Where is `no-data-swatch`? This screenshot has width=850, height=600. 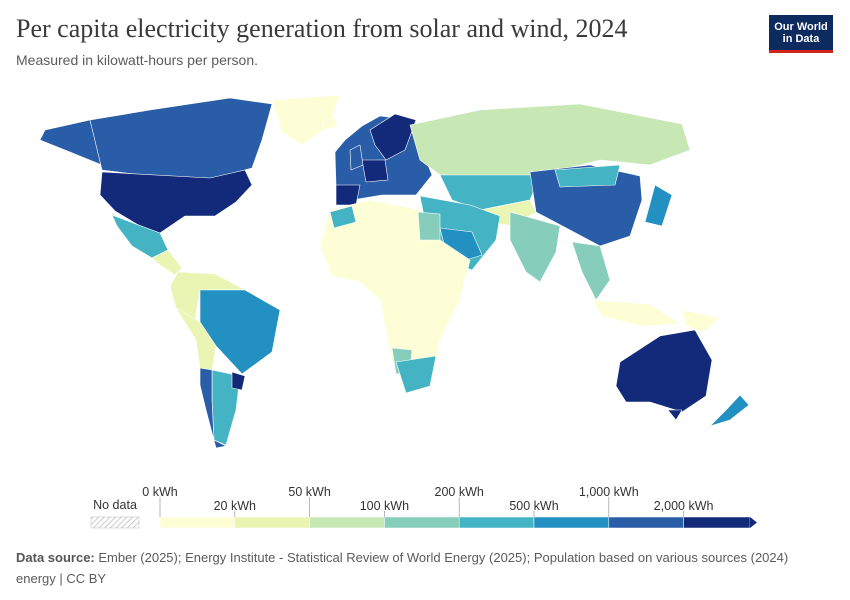 no-data-swatch is located at coordinates (115, 522).